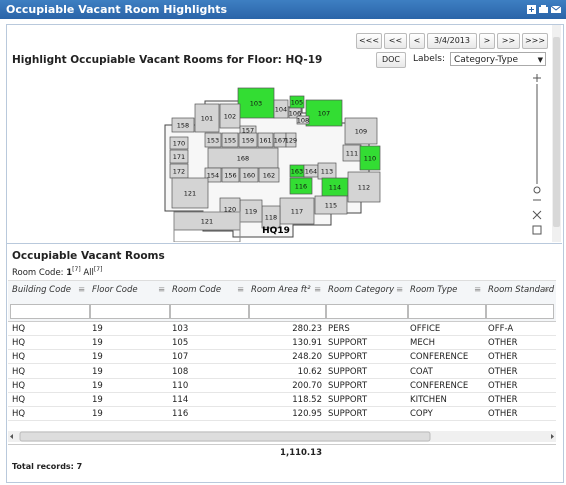 The image size is (566, 485). What do you see at coordinates (425, 329) in the screenshot?
I see `cell: OFFICE` at bounding box center [425, 329].